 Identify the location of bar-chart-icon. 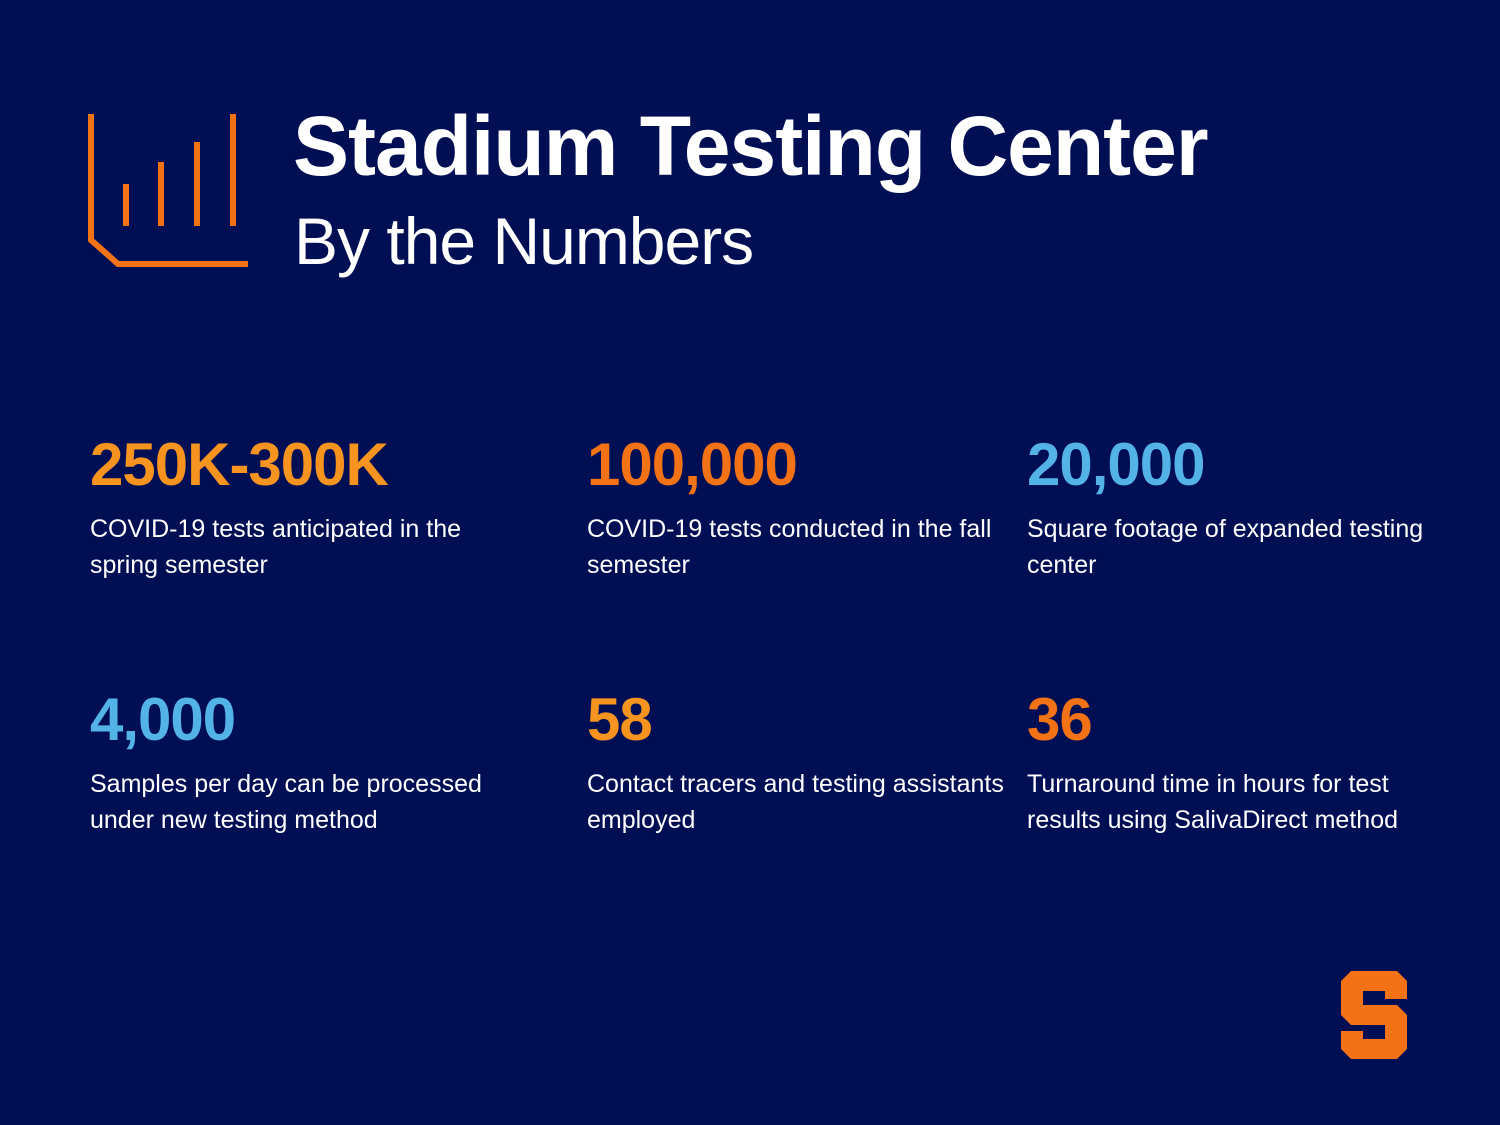
(168, 190).